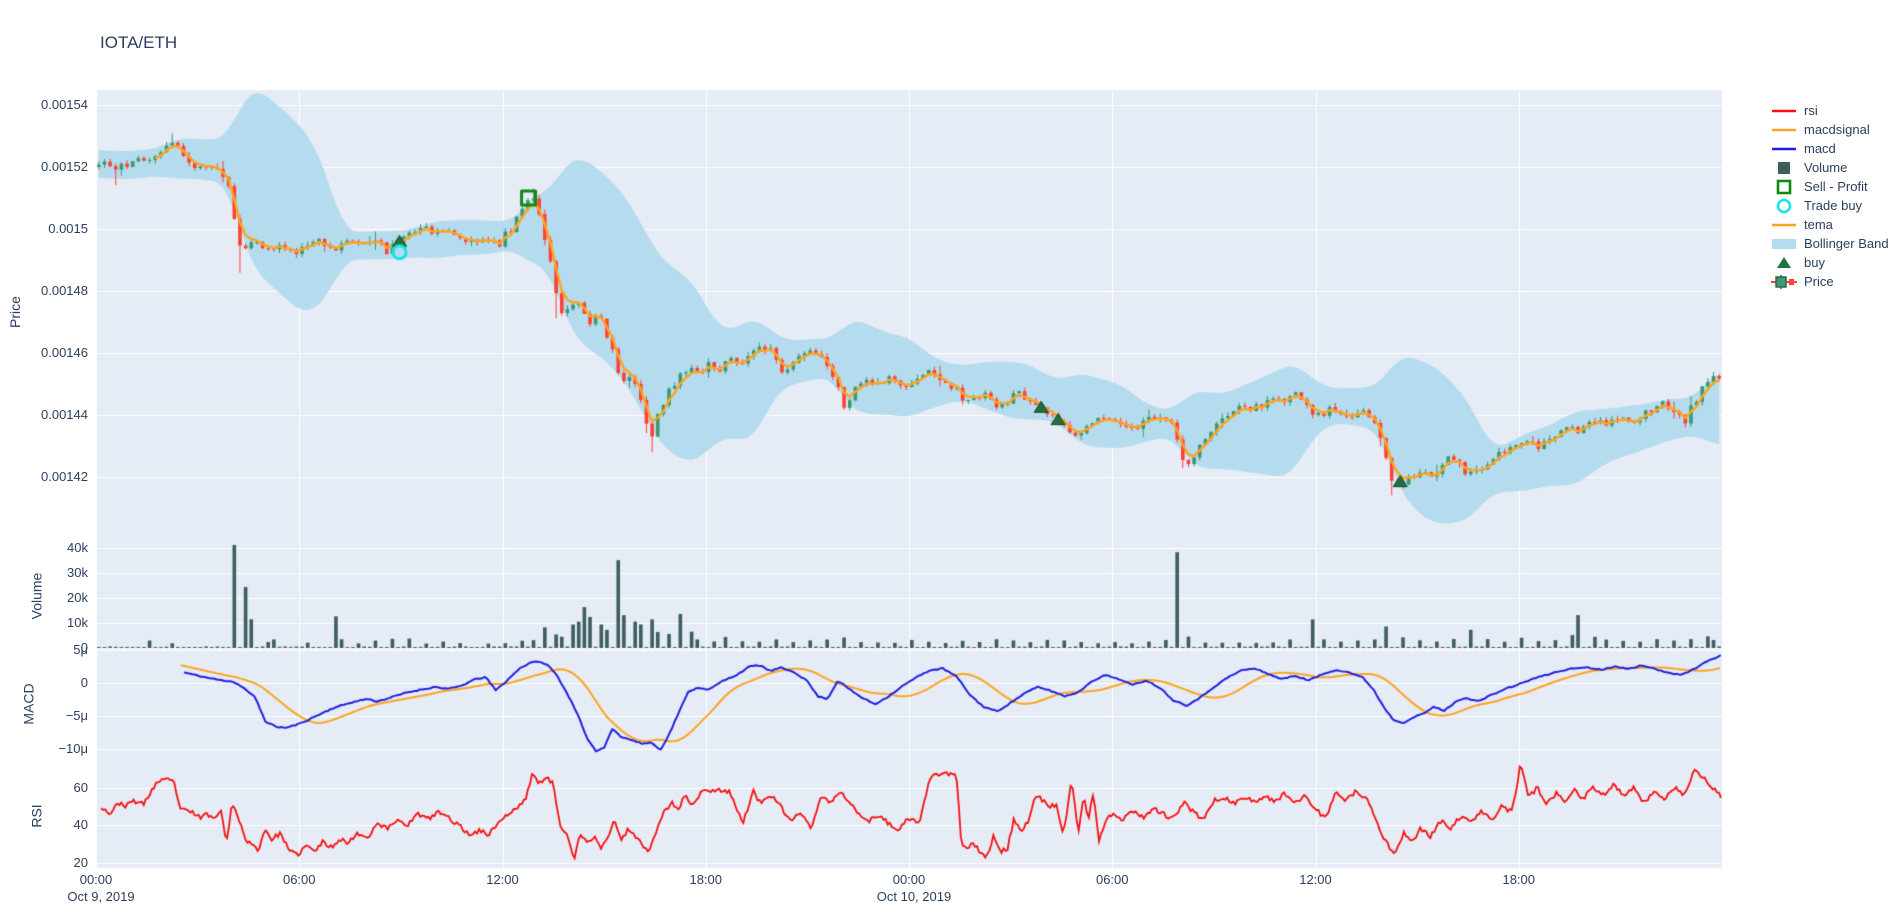  What do you see at coordinates (1785, 187) in the screenshot?
I see `square-open-legend-icon` at bounding box center [1785, 187].